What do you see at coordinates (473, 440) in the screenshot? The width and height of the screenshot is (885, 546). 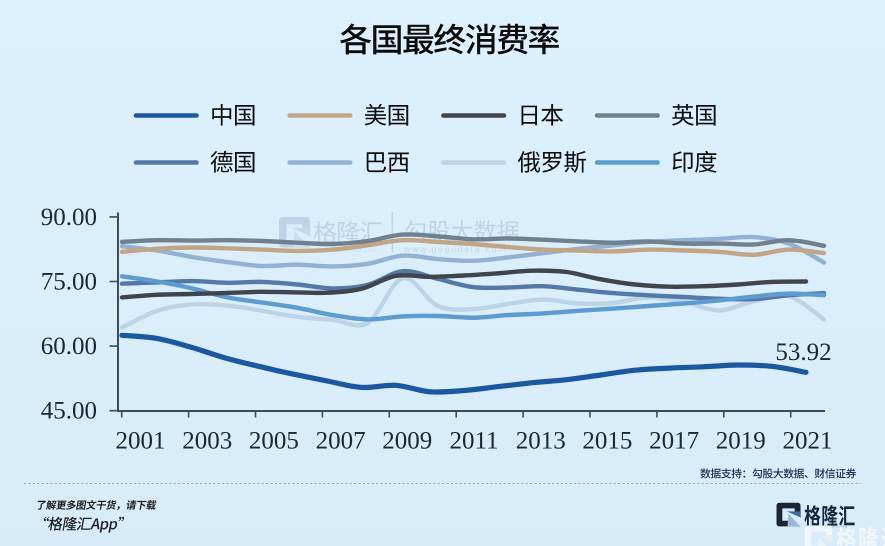 I see `svg-text: 2011` at bounding box center [473, 440].